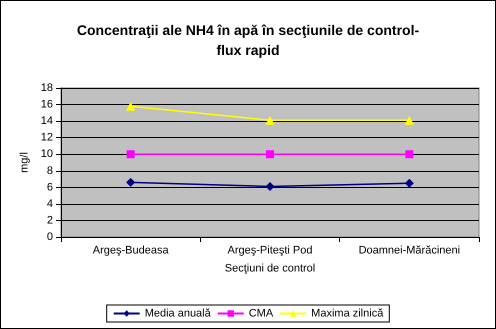  What do you see at coordinates (49, 170) in the screenshot?
I see `y-tick-label: 8` at bounding box center [49, 170].